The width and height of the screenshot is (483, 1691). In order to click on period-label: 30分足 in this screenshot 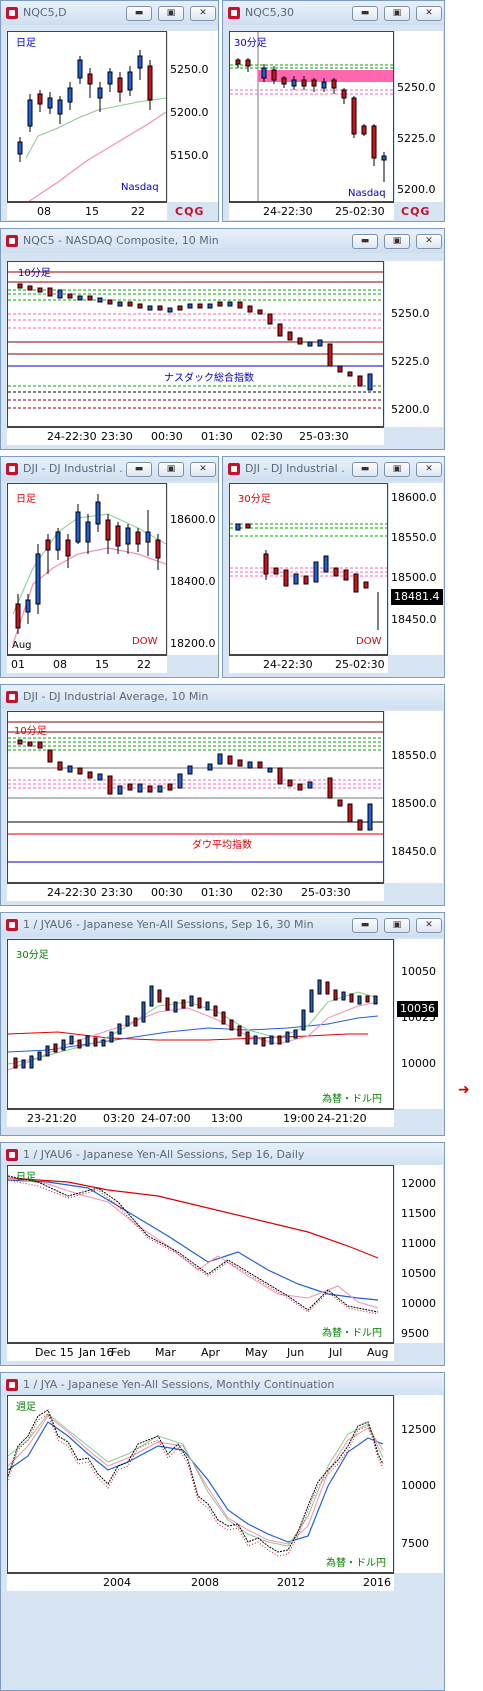, I will do `click(32, 955)`.